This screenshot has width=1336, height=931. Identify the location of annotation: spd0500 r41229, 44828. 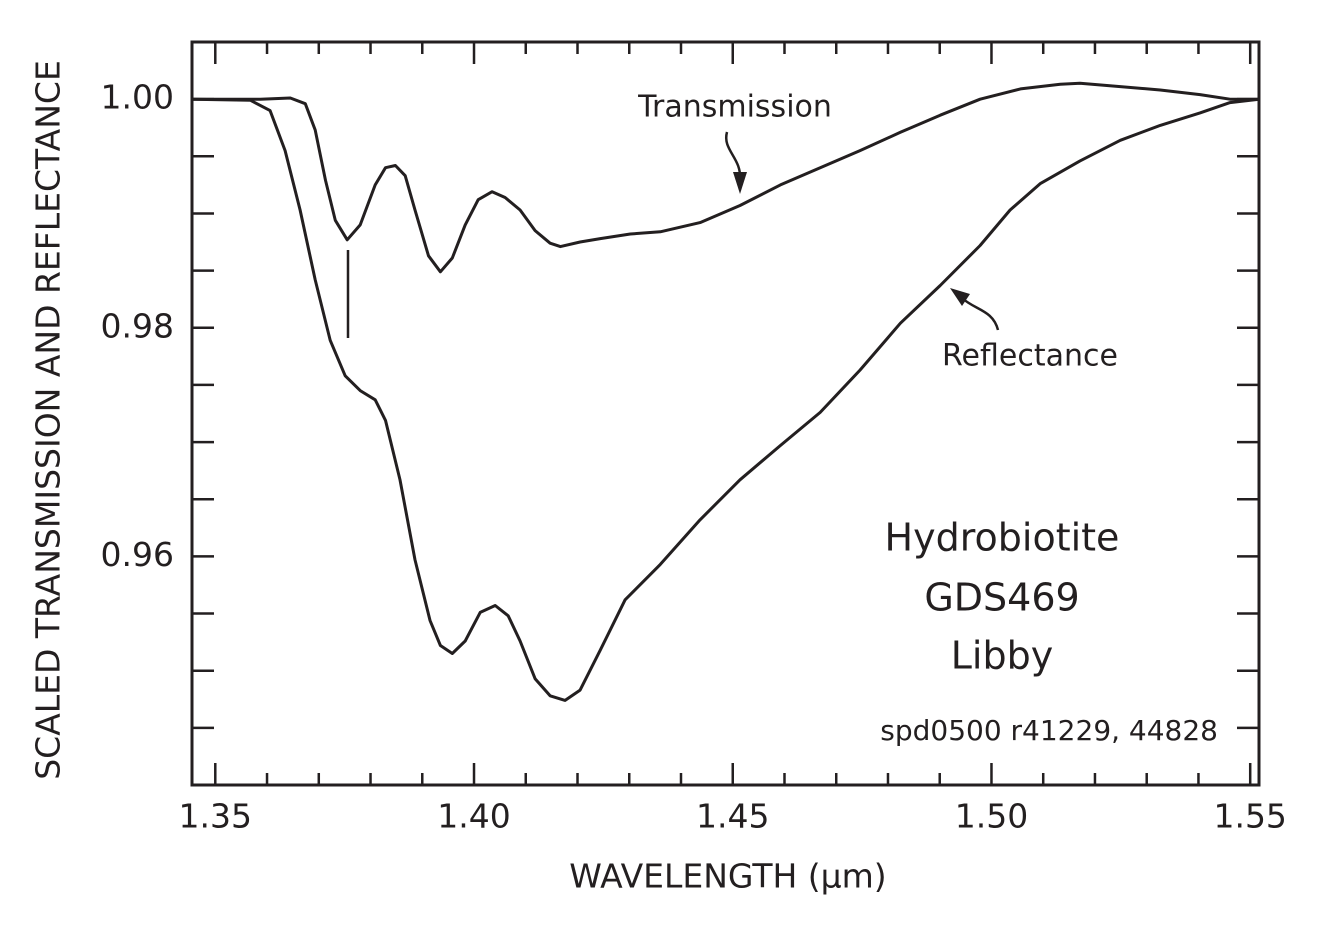
(1049, 730).